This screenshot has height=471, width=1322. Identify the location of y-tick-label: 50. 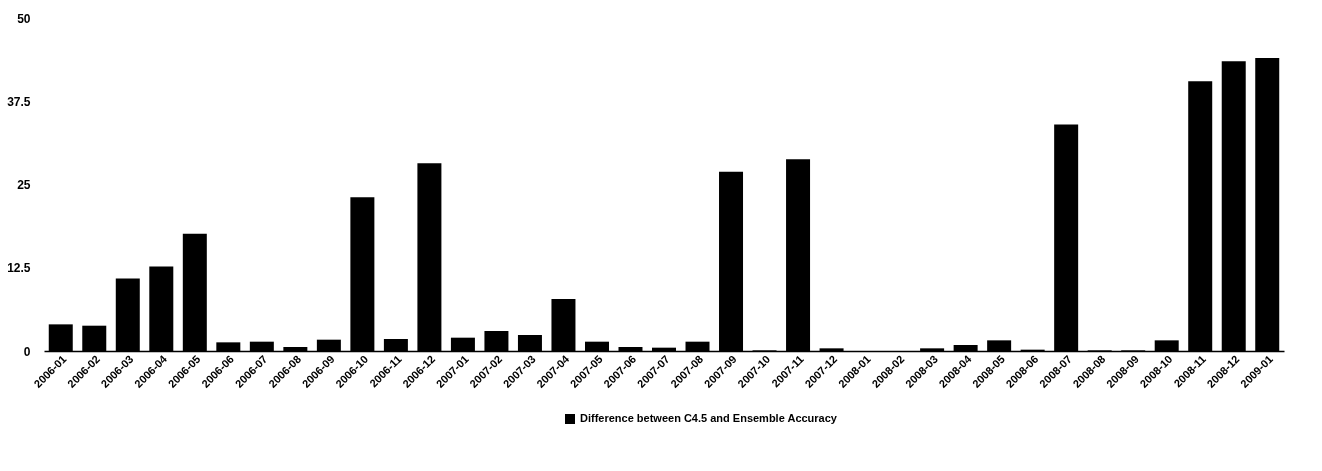
(24, 18).